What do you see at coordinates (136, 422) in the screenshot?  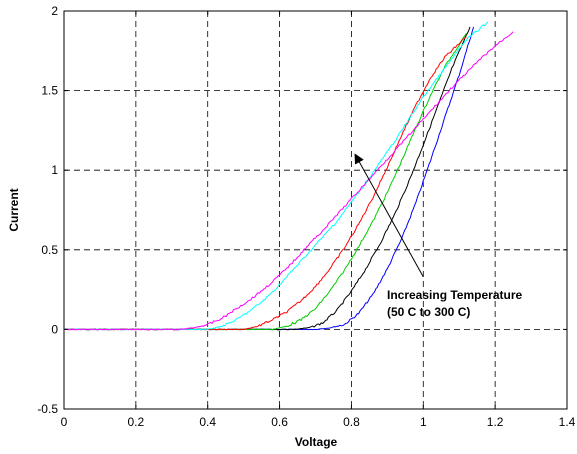 I see `x-tick-label: 0.2` at bounding box center [136, 422].